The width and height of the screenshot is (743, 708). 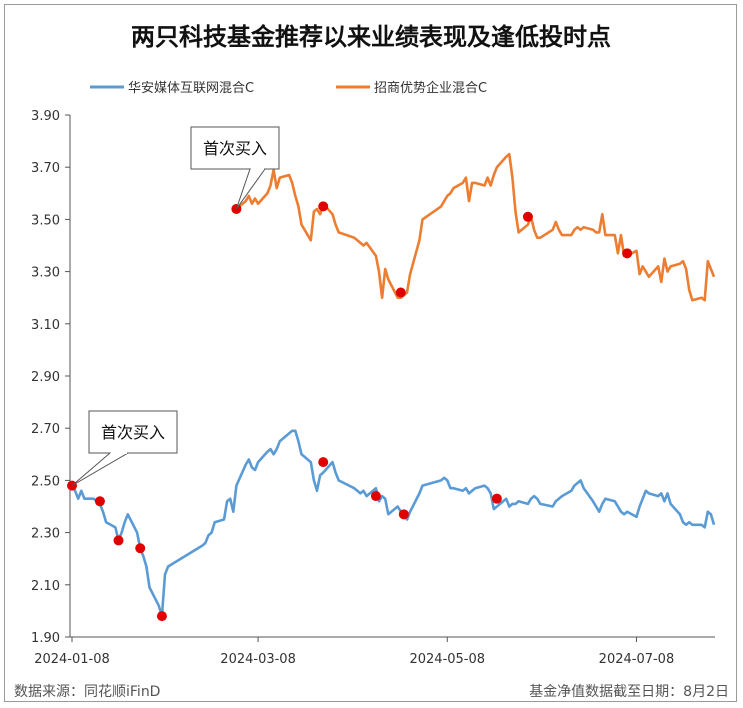 What do you see at coordinates (288, 88) in the screenshot?
I see `legend: 华安媒体互联网混合C 招商优势企业混合C` at bounding box center [288, 88].